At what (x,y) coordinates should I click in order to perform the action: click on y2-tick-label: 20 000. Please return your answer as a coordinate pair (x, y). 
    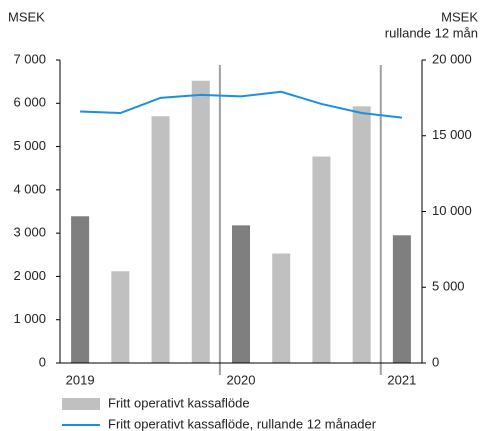
    Looking at the image, I should click on (452, 58).